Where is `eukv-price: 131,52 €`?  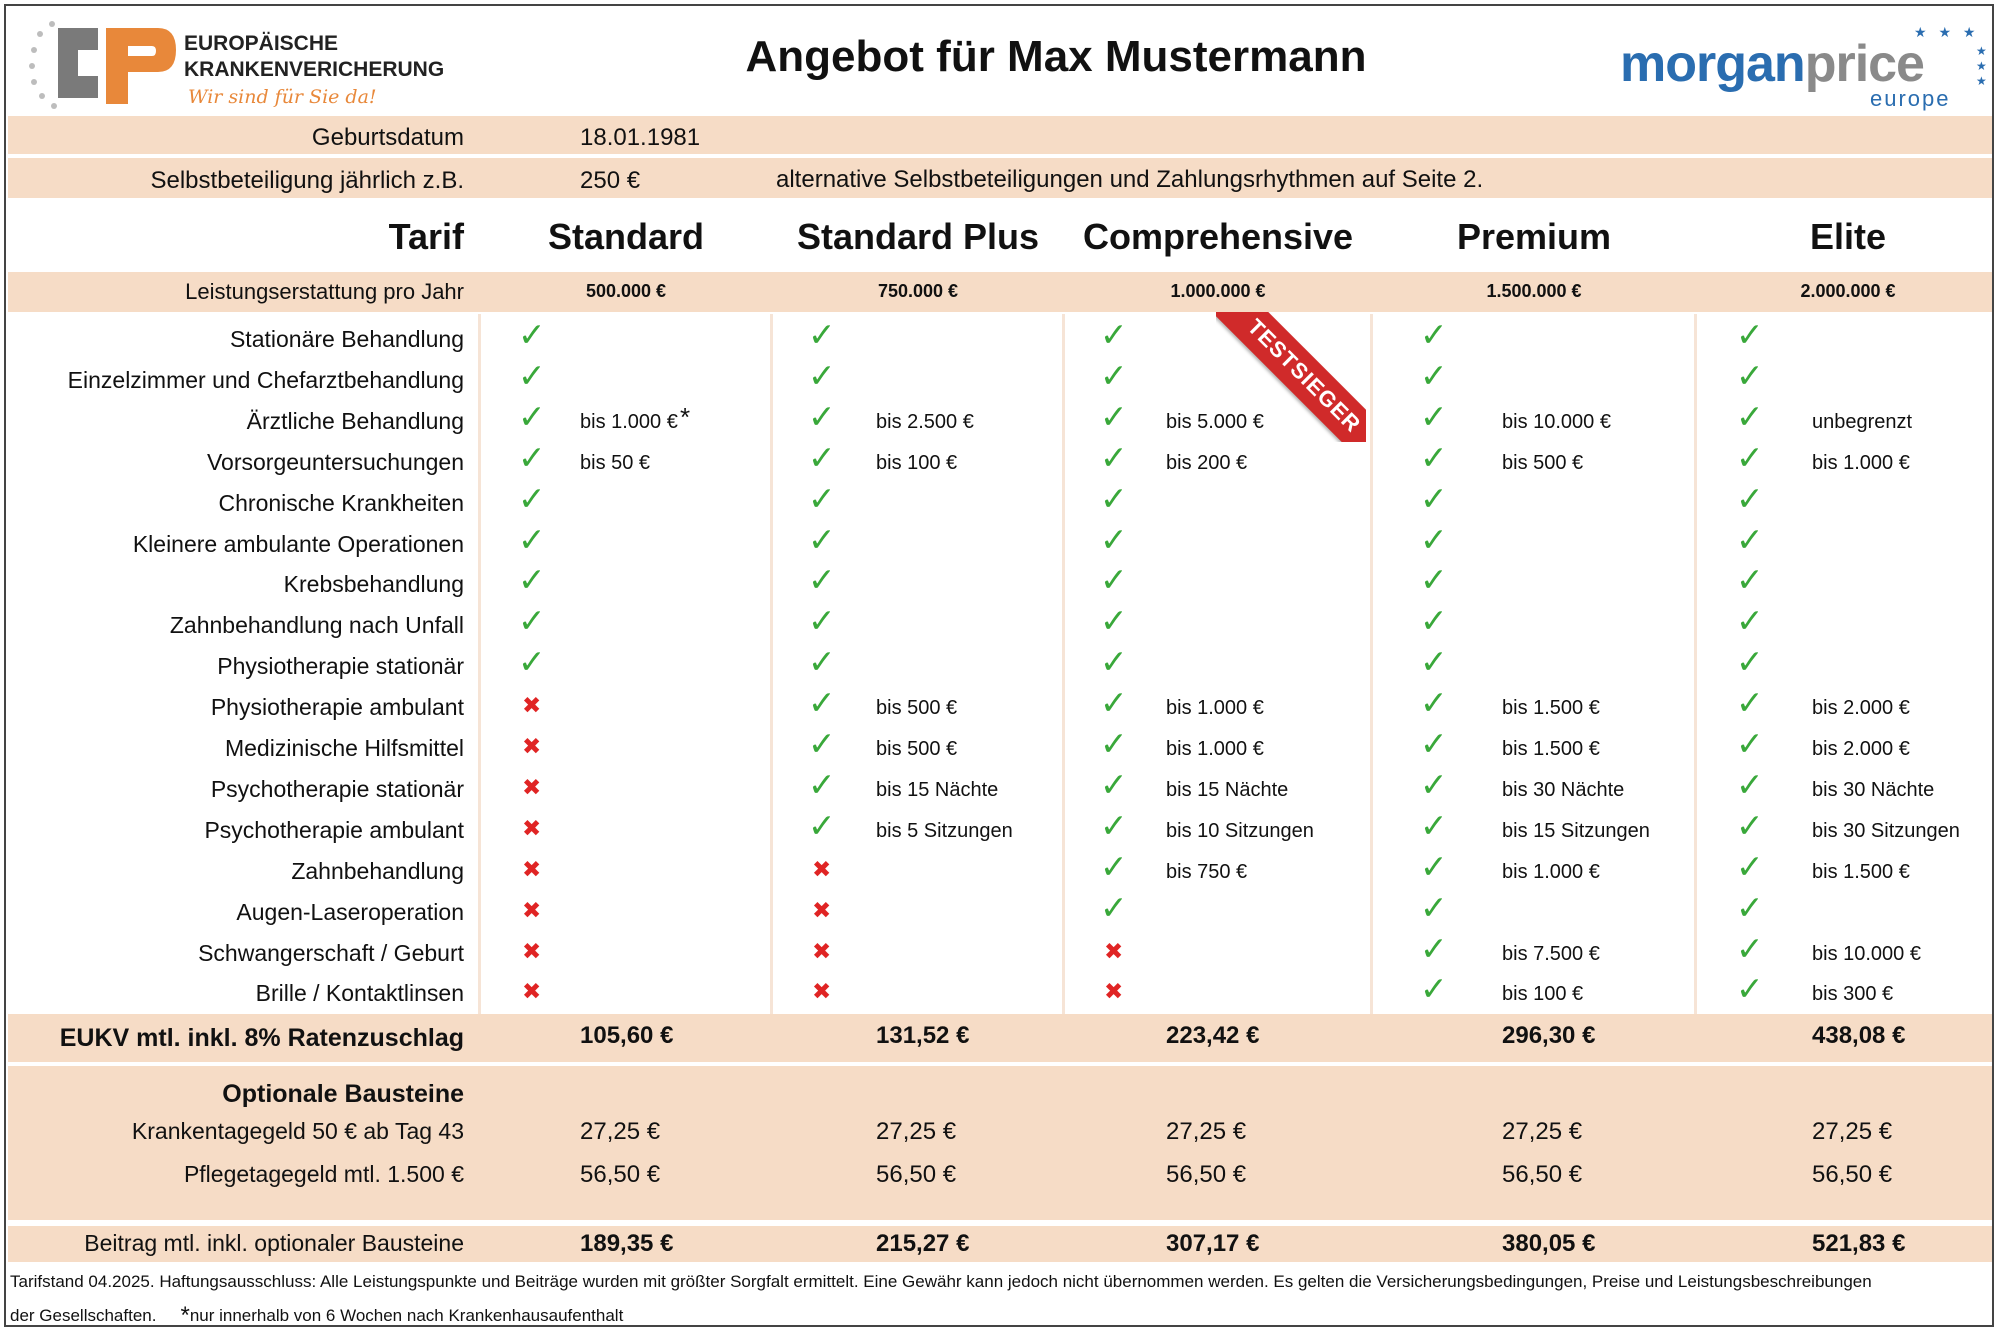 eukv-price: 131,52 € is located at coordinates (923, 1035).